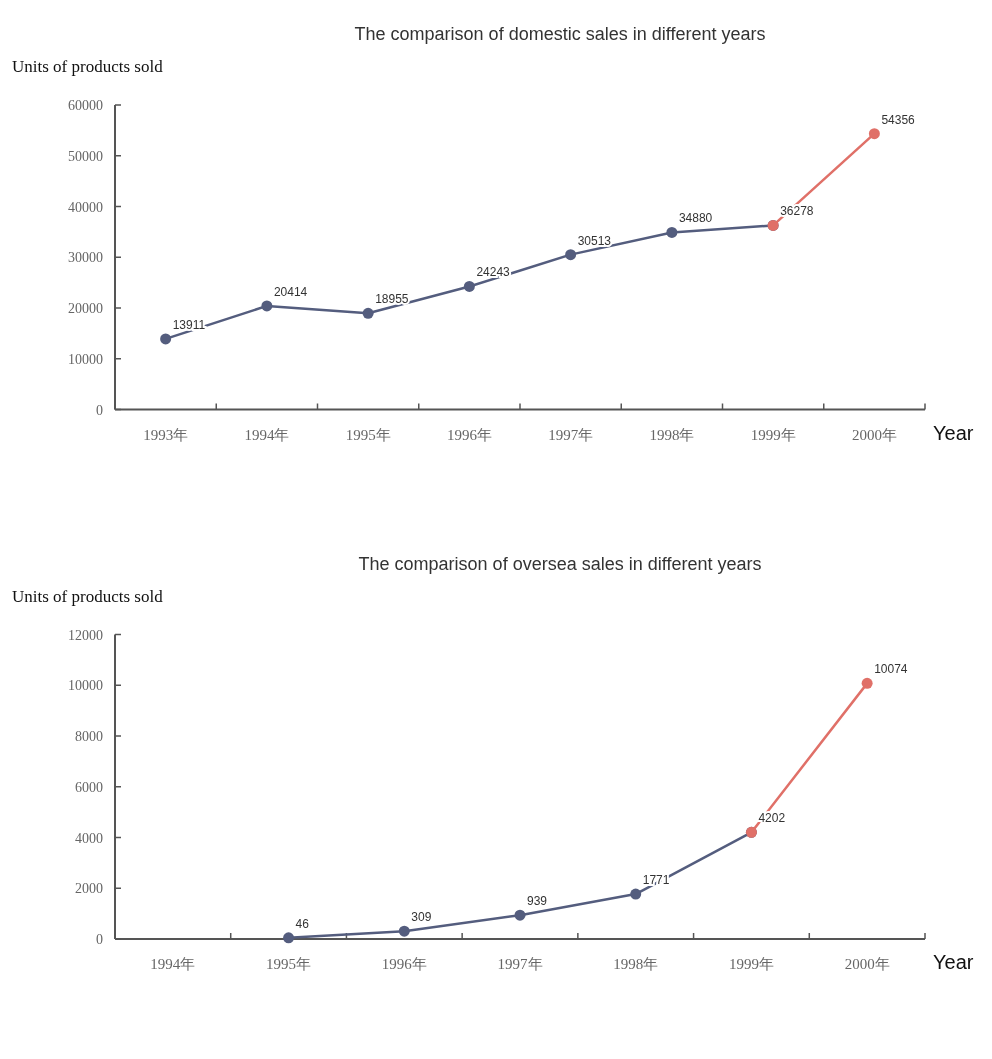 The image size is (992, 1059). I want to click on y-tick-label: 8000, so click(89, 736).